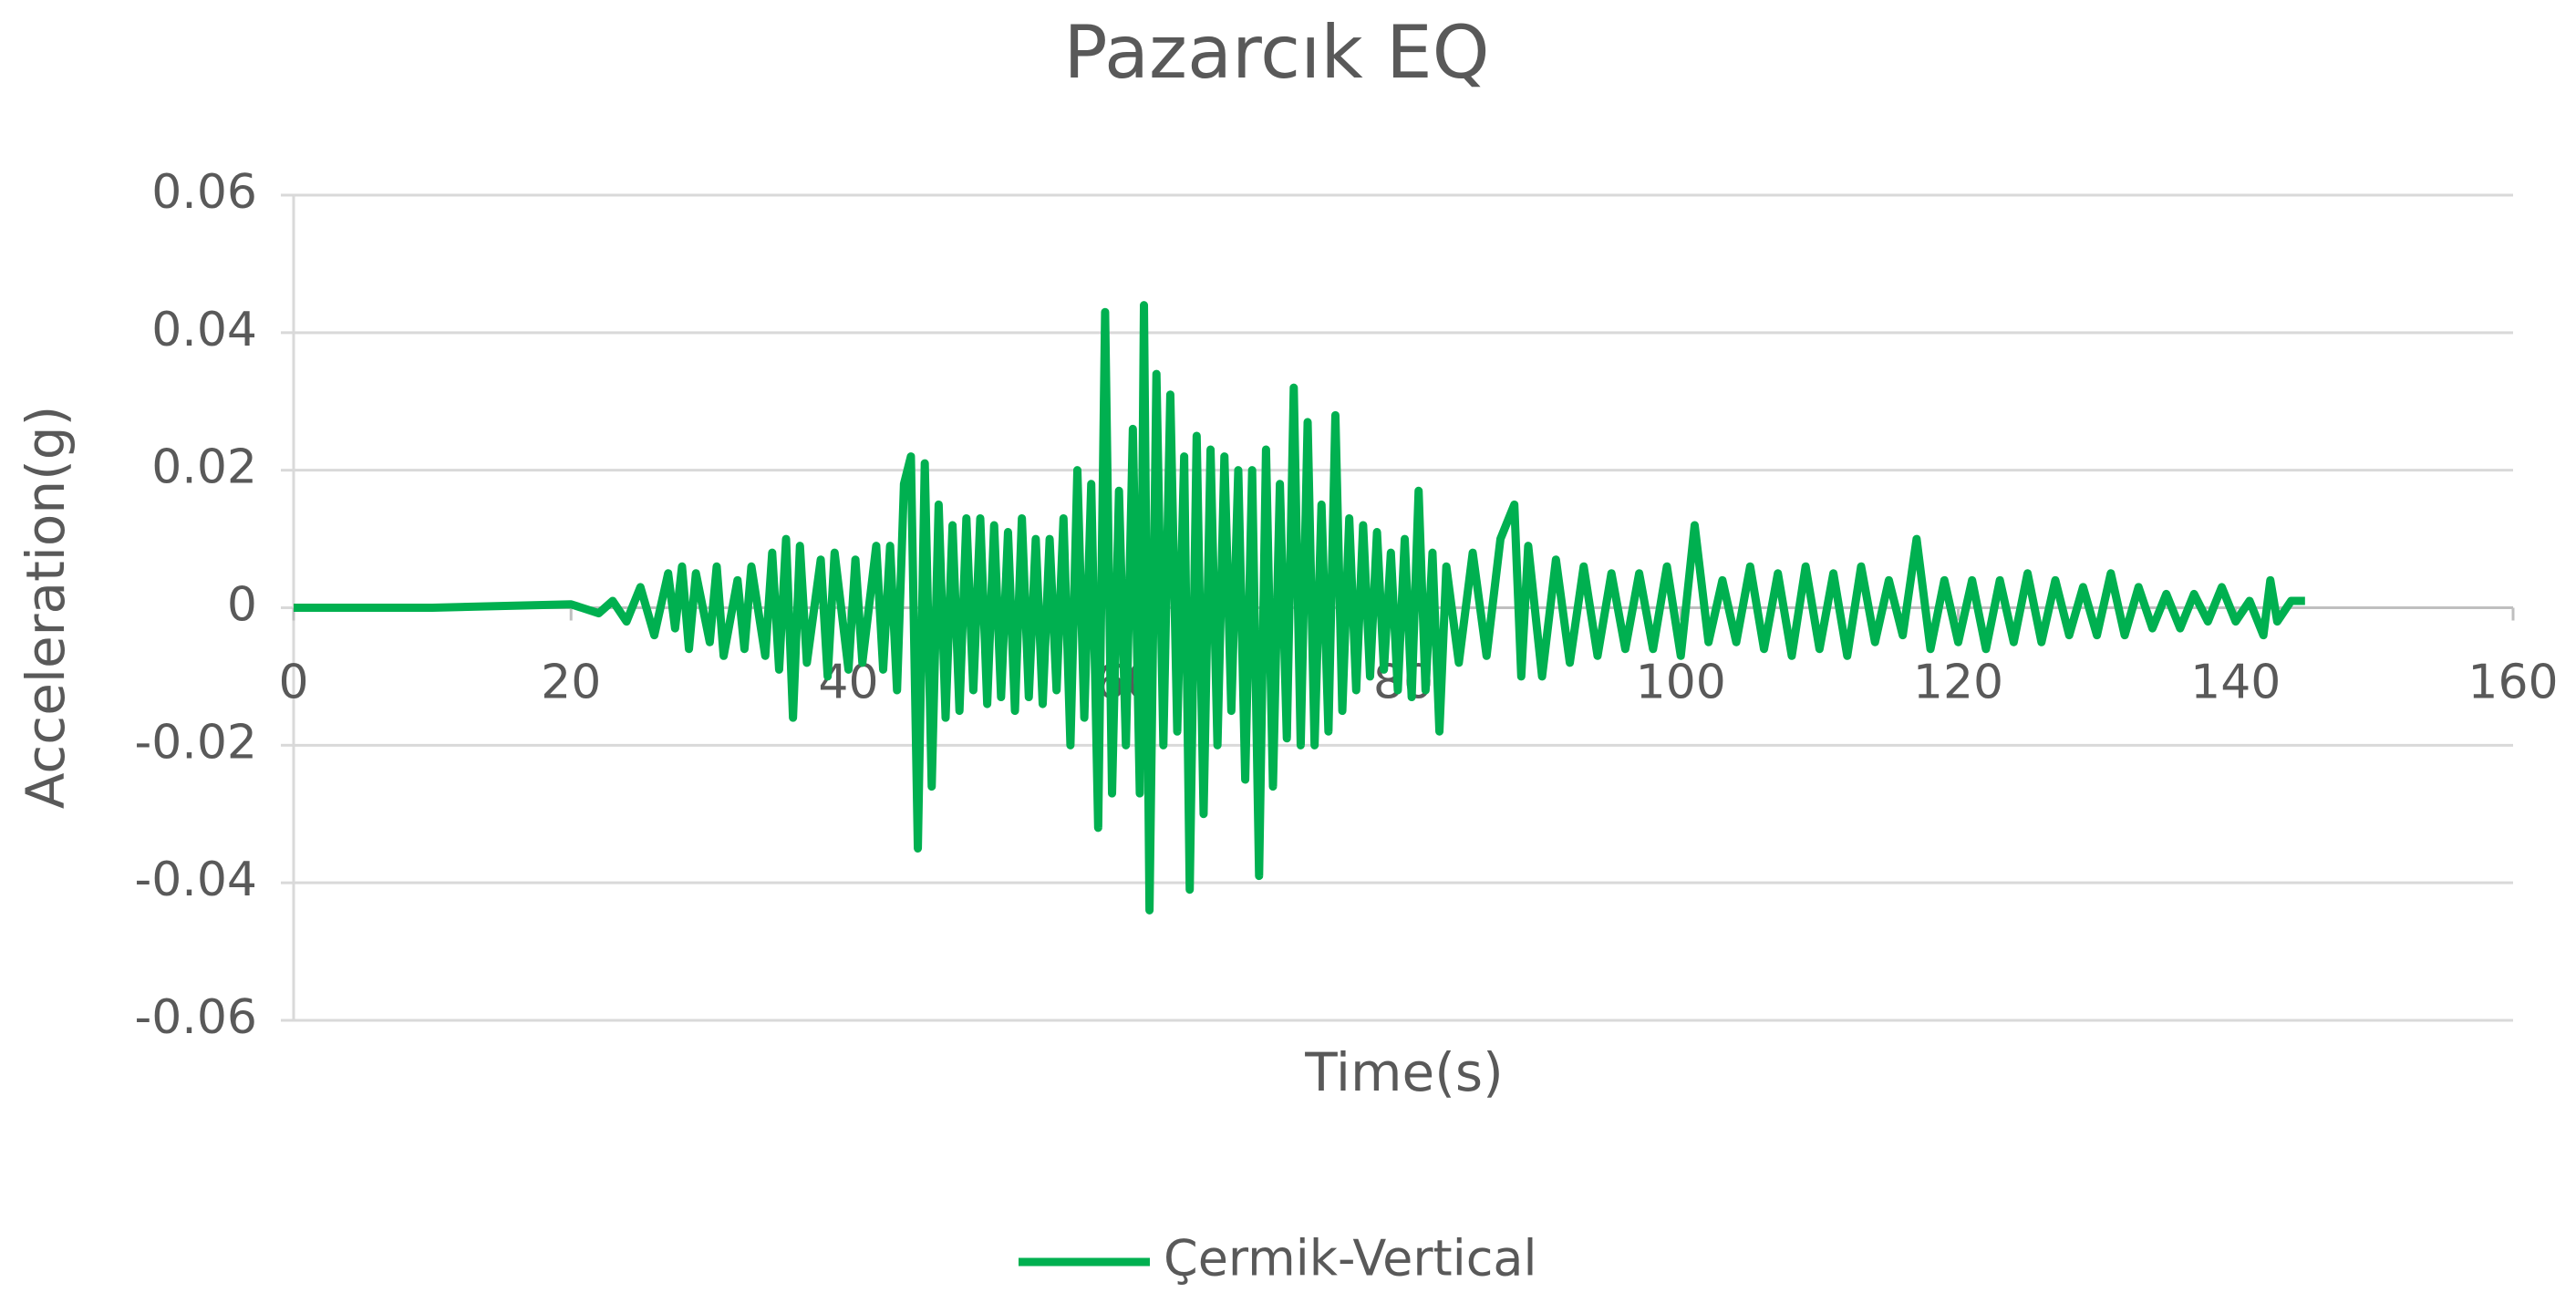 The image size is (2576, 1303). I want to click on y-tick-label: -0.04, so click(195, 880).